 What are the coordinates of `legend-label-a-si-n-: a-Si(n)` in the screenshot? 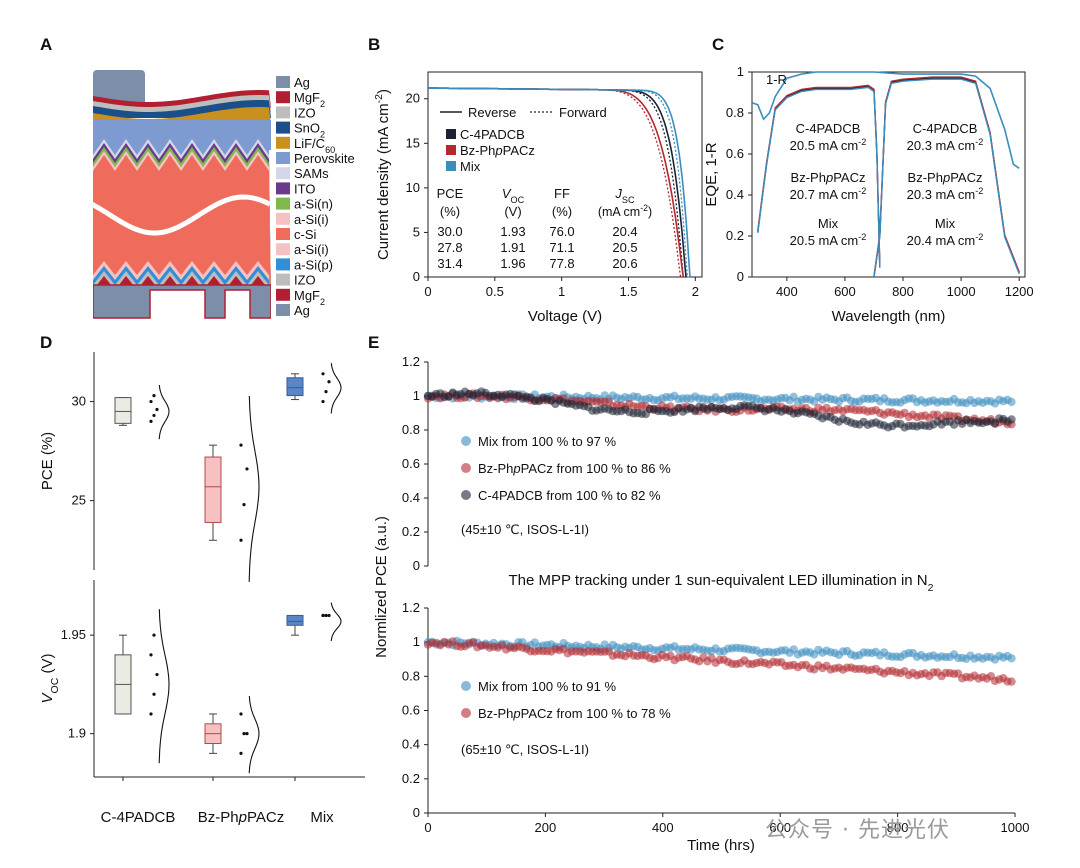 It's located at (313, 204).